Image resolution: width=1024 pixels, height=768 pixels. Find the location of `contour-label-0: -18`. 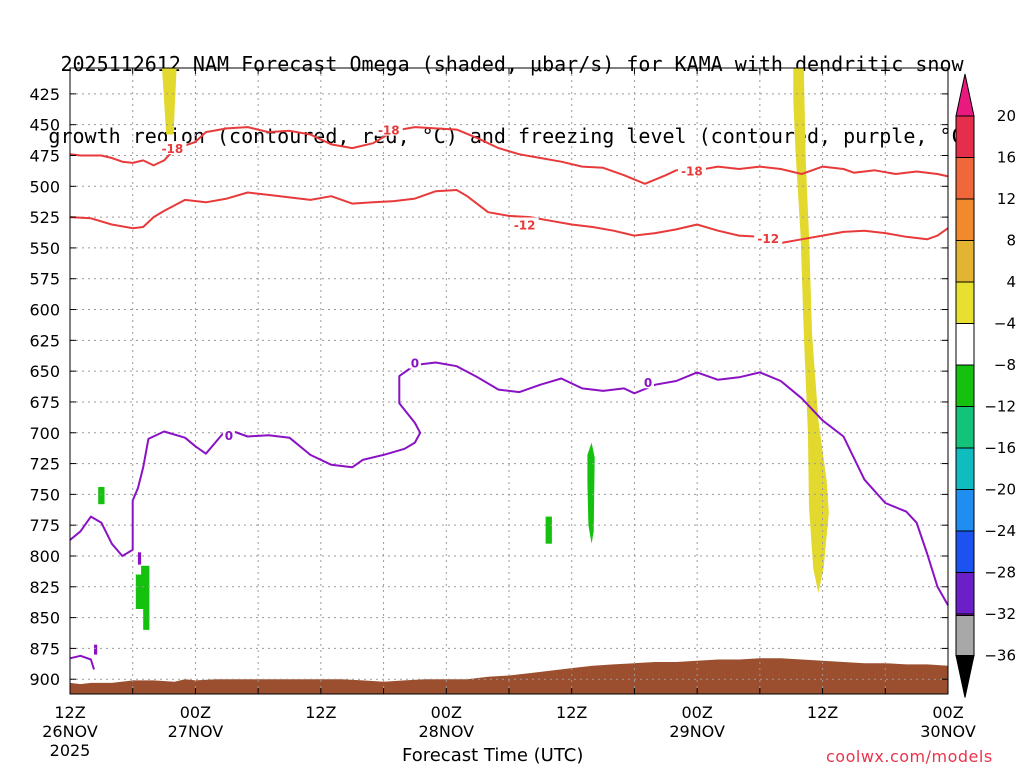

contour-label-0: -18 is located at coordinates (173, 149).